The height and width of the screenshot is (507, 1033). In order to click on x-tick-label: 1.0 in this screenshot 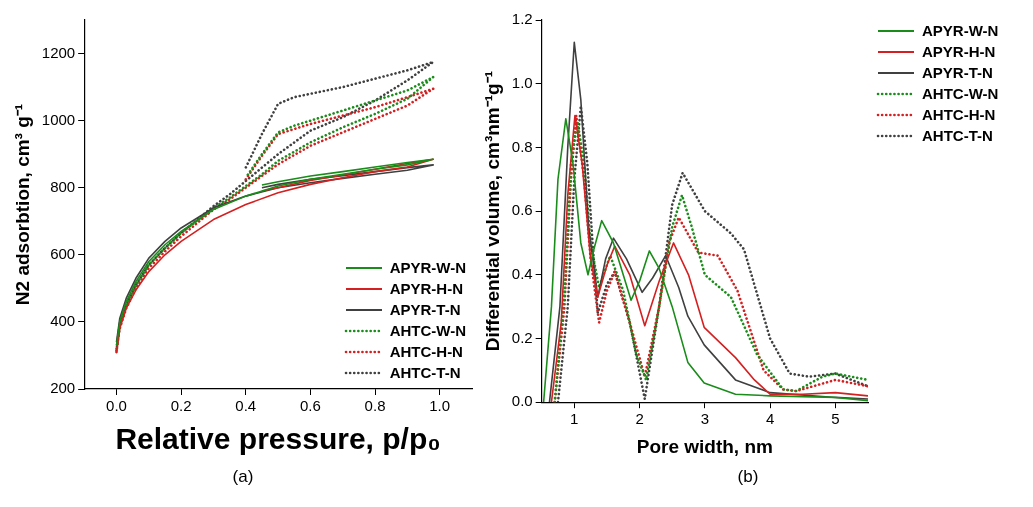, I will do `click(440, 406)`.